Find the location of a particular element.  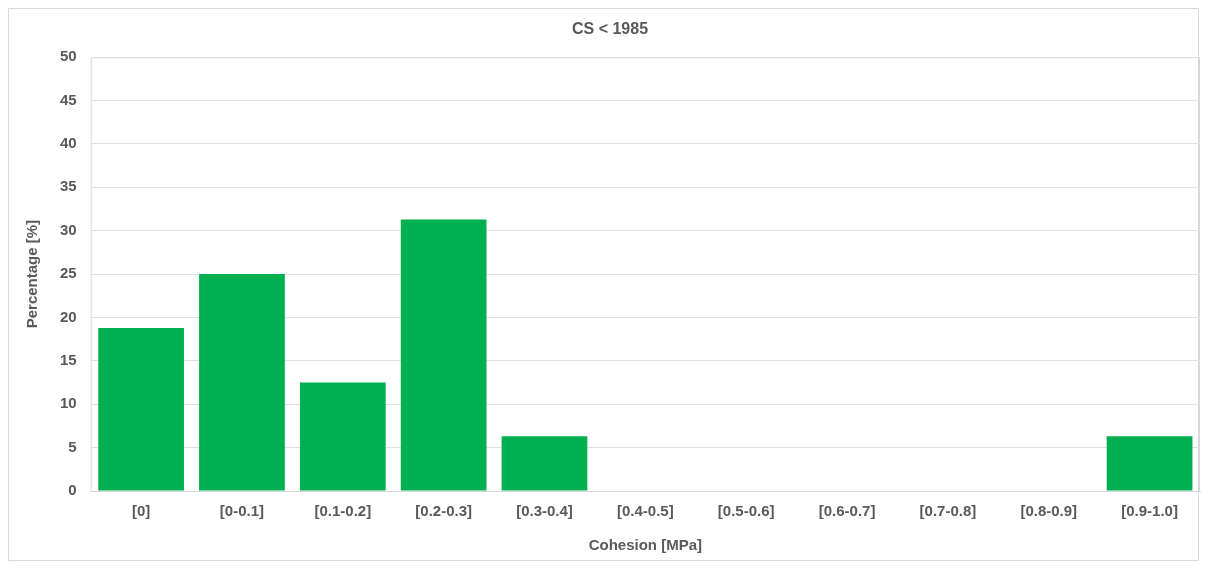

x-axis-title: Cohesion [MPa] is located at coordinates (645, 545).